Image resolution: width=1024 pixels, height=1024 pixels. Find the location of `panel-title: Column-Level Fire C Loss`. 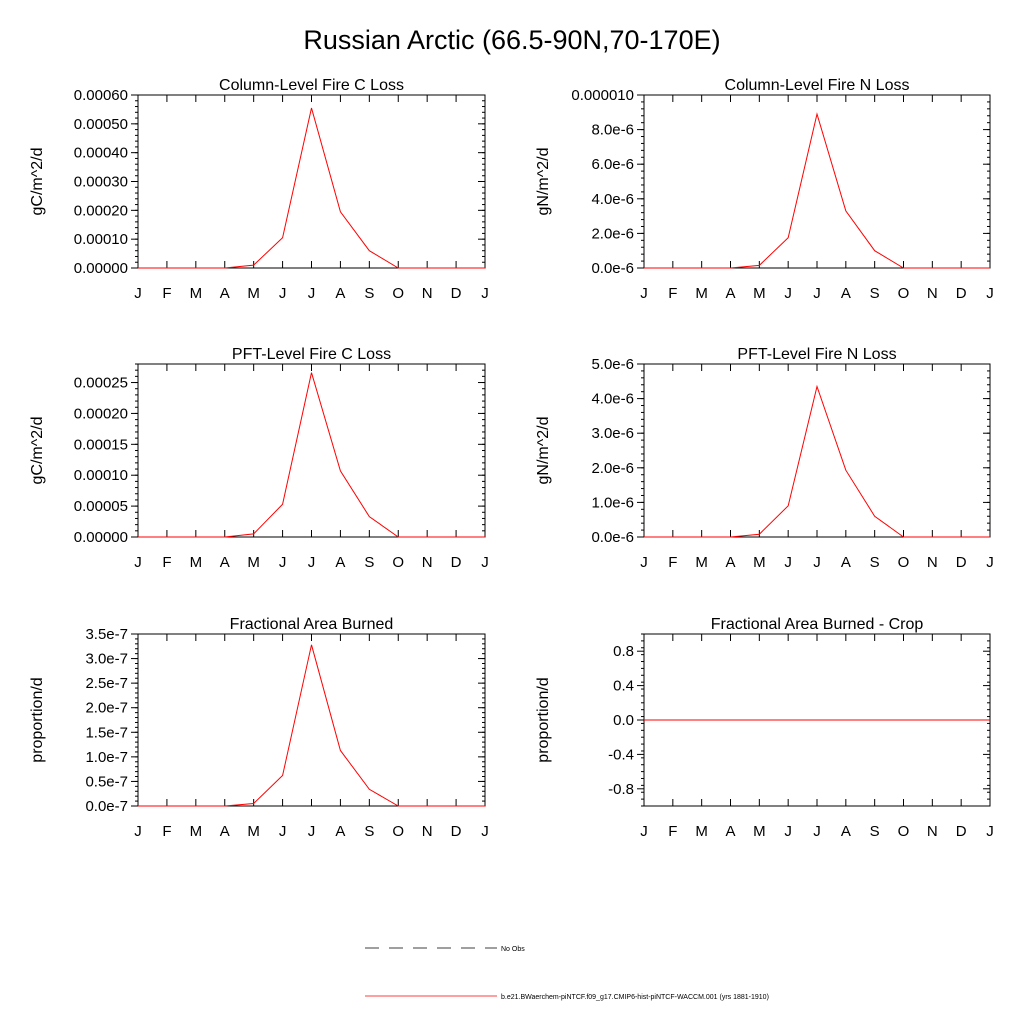

panel-title: Column-Level Fire C Loss is located at coordinates (311, 85).